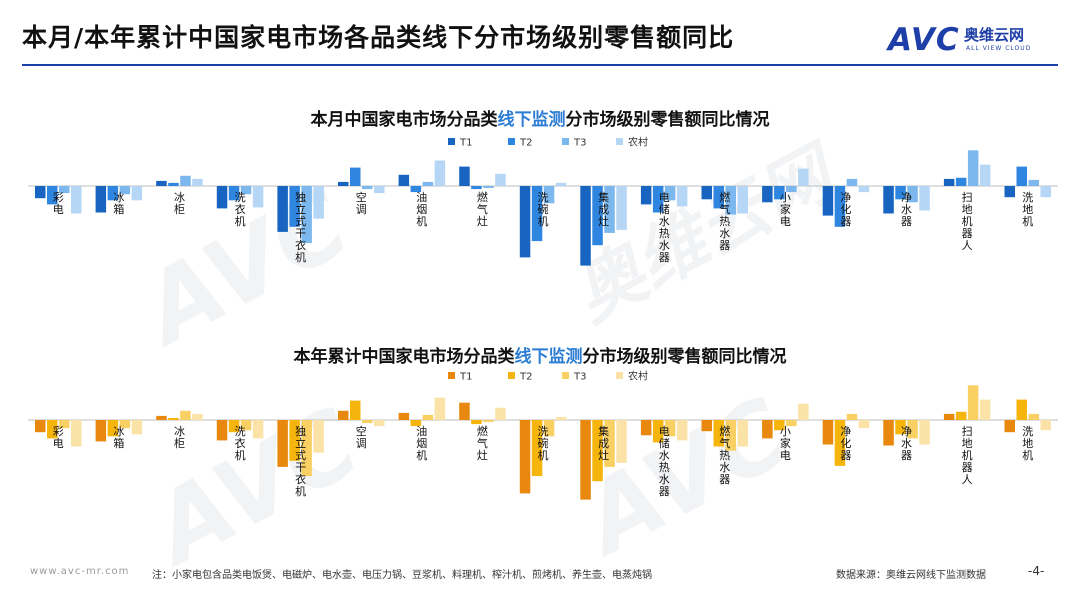 The width and height of the screenshot is (1080, 608). Describe the element at coordinates (1045, 192) in the screenshot. I see `bar-农村-洗地机` at that location.